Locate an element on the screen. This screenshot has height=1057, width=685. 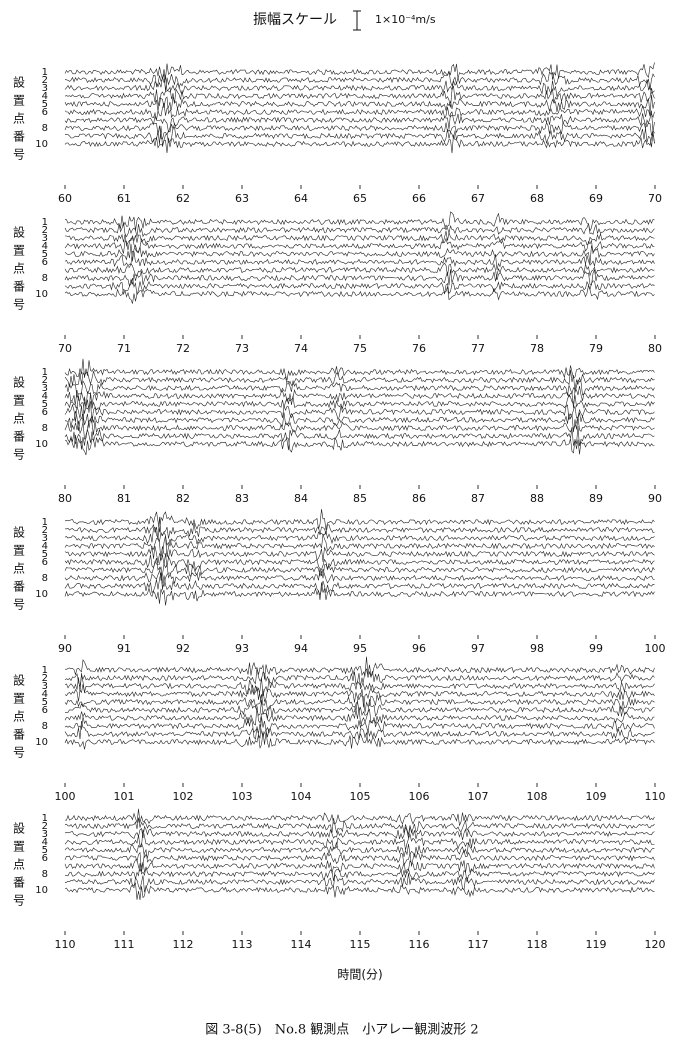
x-tick-label: 75 is located at coordinates (360, 348).